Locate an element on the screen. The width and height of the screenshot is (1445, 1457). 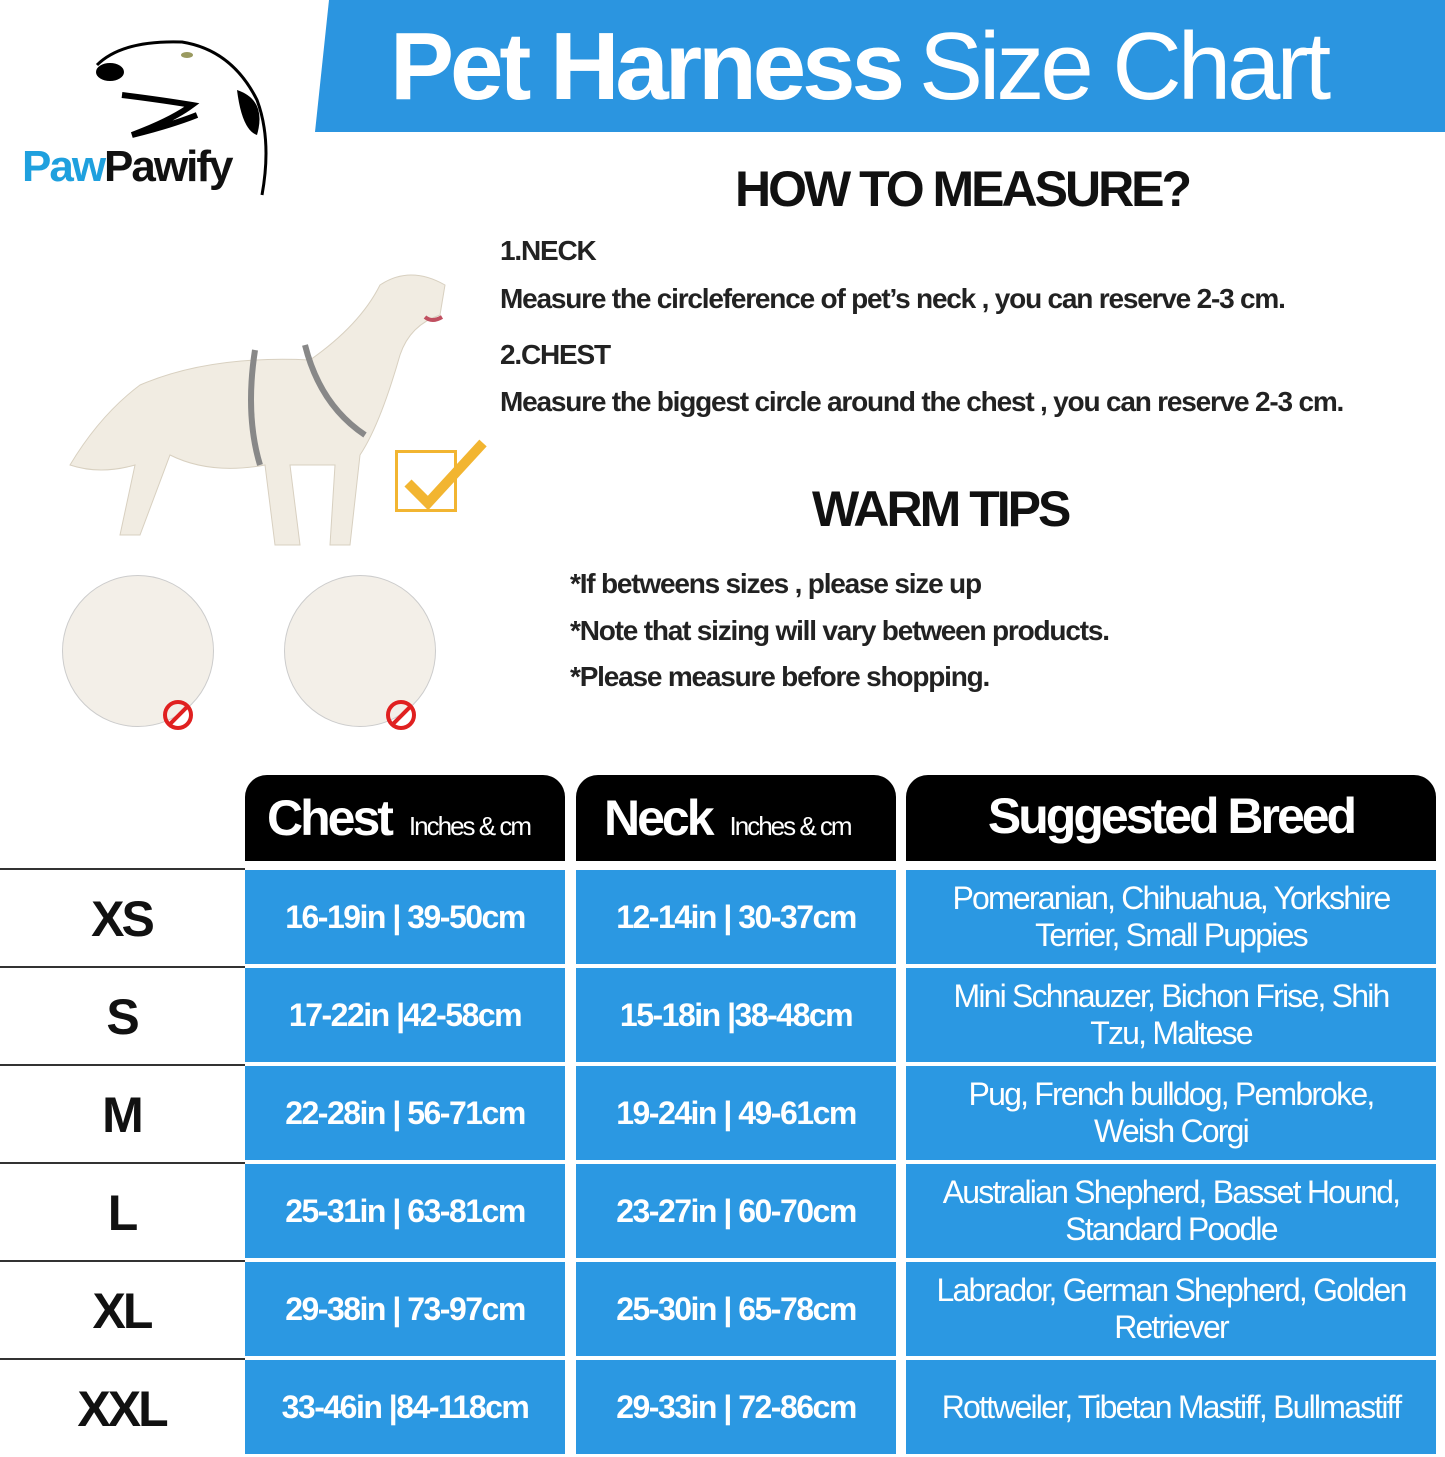
size-label: XL is located at coordinates (123, 1310).